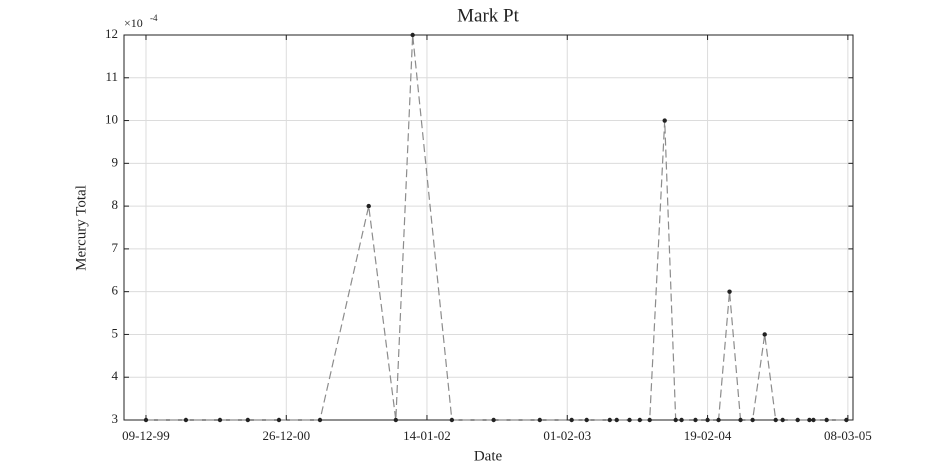 The height and width of the screenshot is (472, 945). What do you see at coordinates (488, 456) in the screenshot?
I see `x-axis-label: Date` at bounding box center [488, 456].